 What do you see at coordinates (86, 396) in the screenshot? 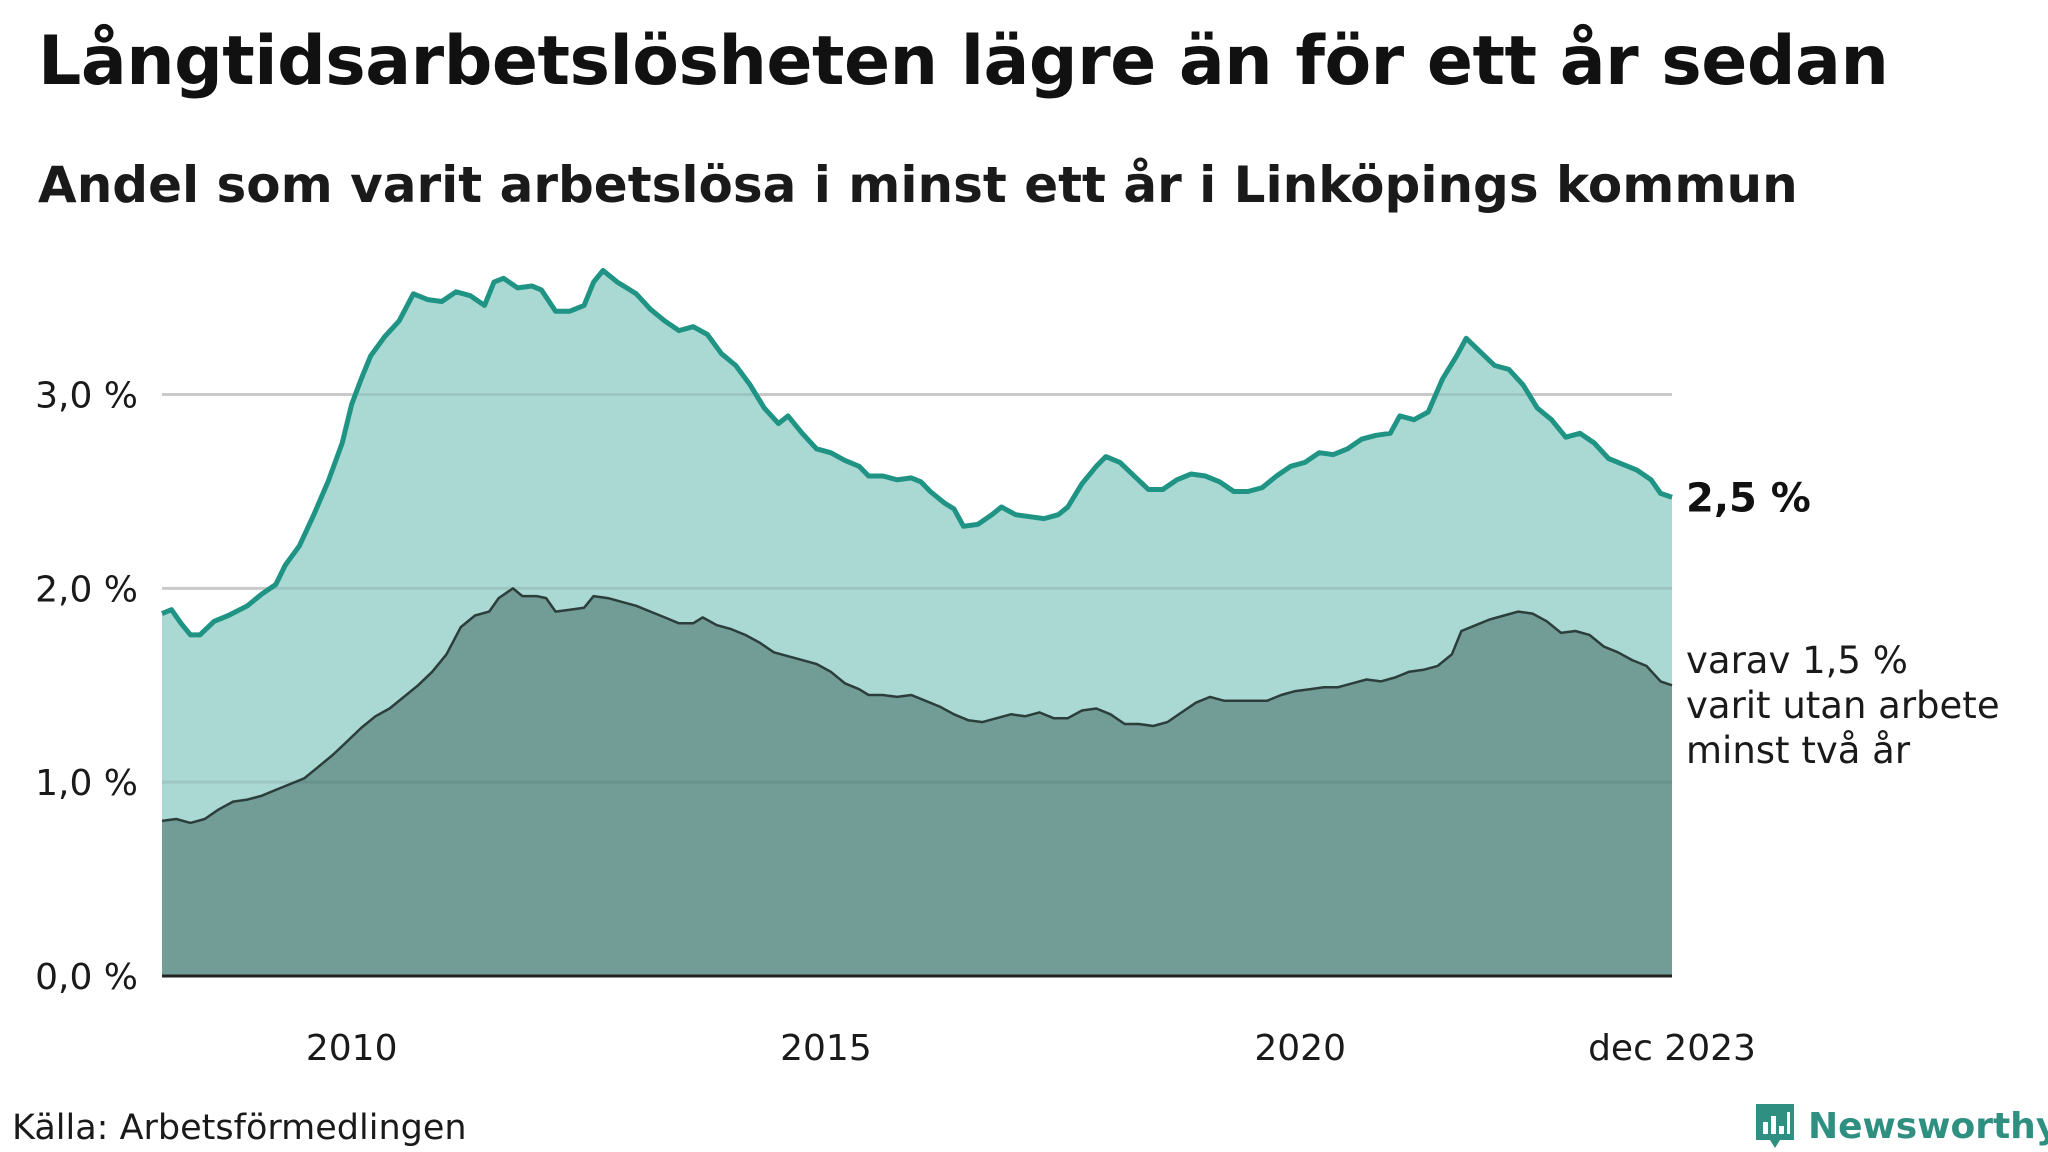
I see `y-tick-label: 3,0 %` at bounding box center [86, 396].